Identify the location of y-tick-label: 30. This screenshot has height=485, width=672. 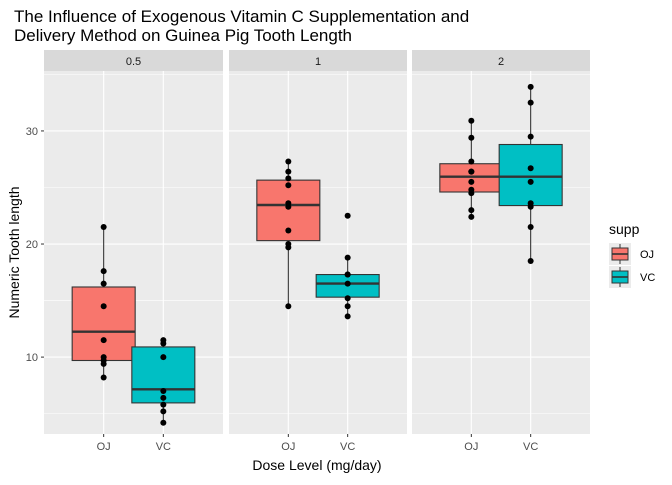
(32, 132).